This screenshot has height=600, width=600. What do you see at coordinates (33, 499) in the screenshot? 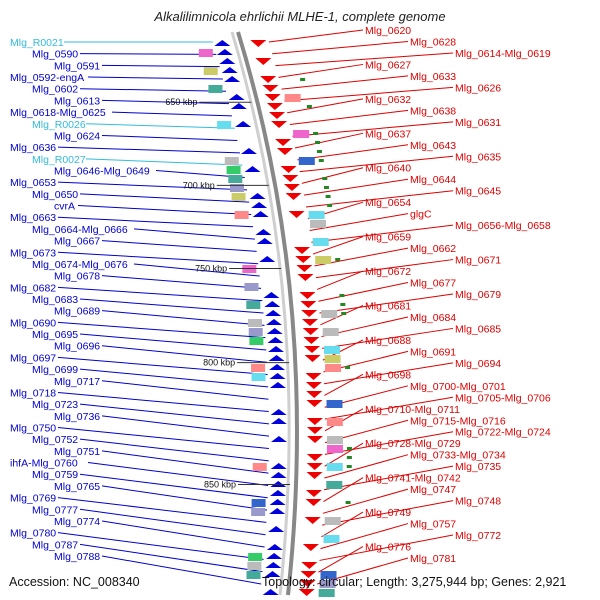
I see `left-gene-label: Mlg_0769` at bounding box center [33, 499].